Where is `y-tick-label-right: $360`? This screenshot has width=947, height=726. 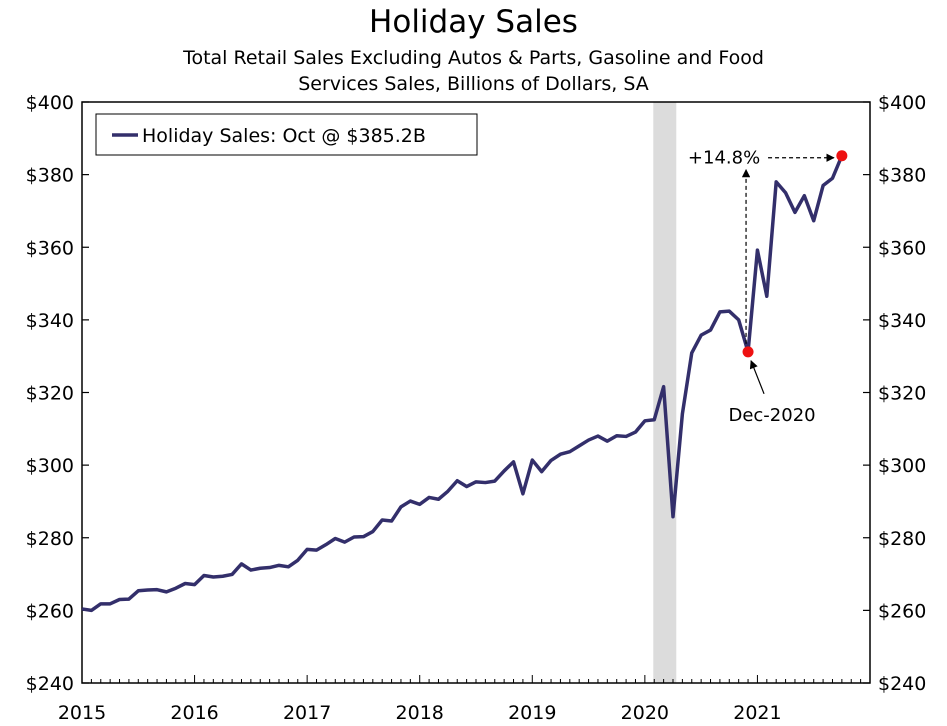 y-tick-label-right: $360 is located at coordinates (902, 248).